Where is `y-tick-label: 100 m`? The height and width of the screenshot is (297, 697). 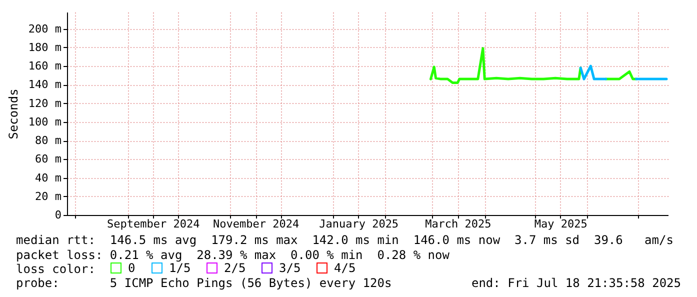
y-tick-label: 100 m is located at coordinates (45, 121).